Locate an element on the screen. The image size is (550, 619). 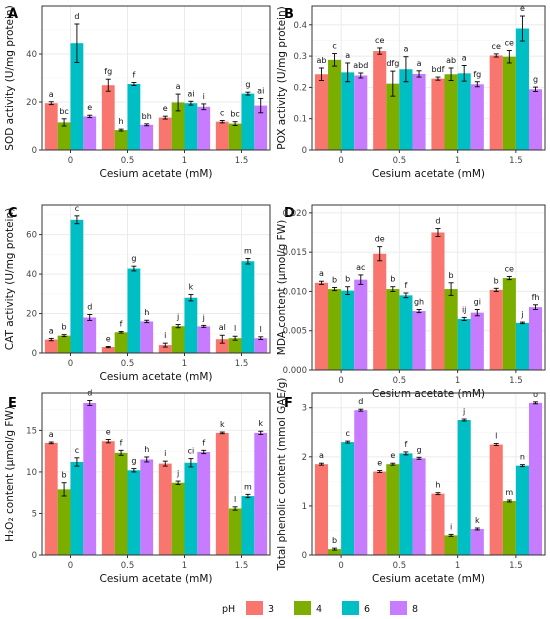
y-tick-label: 0.005 is located at coordinates (295, 332).